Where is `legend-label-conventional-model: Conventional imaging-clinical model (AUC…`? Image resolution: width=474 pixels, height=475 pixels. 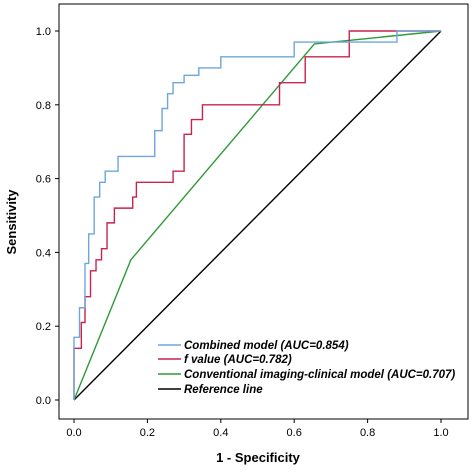
legend-label-conventional-model: Conventional imaging-clinical model (AUC… is located at coordinates (319, 375).